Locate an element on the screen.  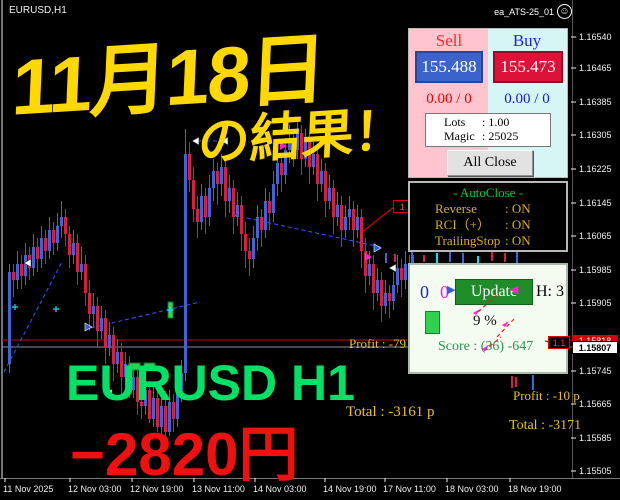
time-axis-label: 12 Nov 03:00 is located at coordinates (95, 489).